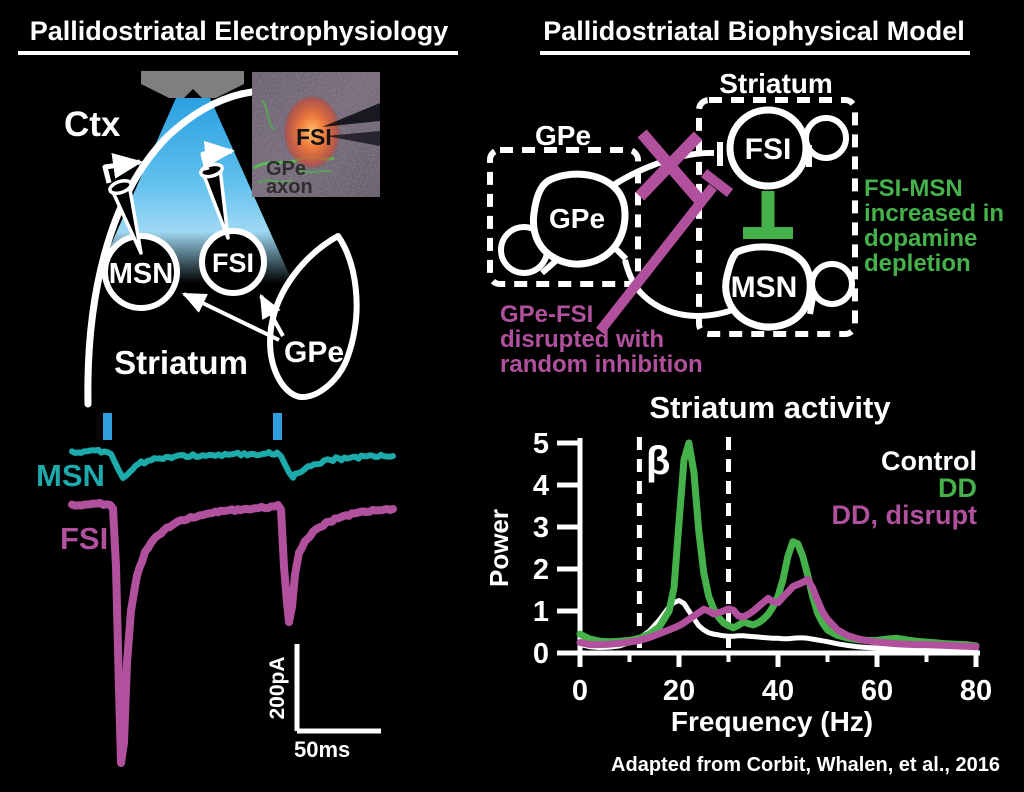 The image size is (1024, 792). I want to click on svg-text: FSI-MSN, so click(913, 188).